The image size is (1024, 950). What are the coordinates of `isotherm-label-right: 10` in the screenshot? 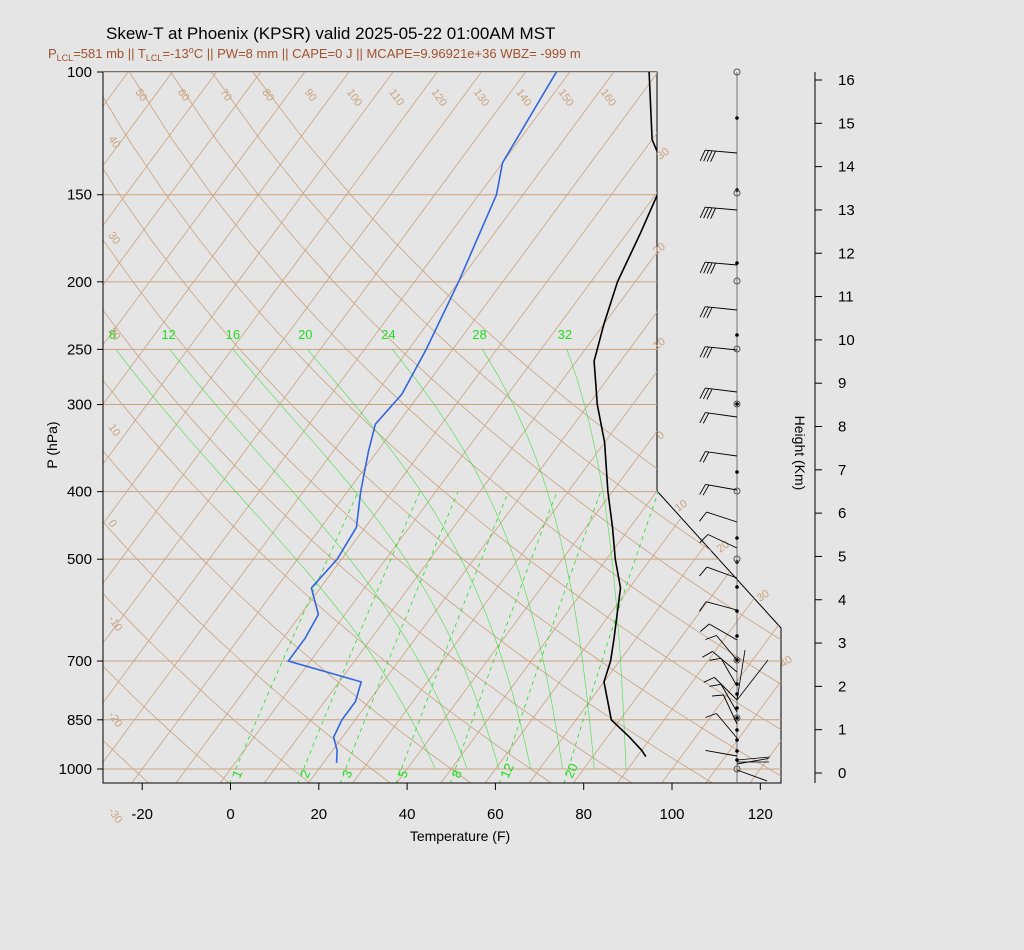 It's located at (681, 506).